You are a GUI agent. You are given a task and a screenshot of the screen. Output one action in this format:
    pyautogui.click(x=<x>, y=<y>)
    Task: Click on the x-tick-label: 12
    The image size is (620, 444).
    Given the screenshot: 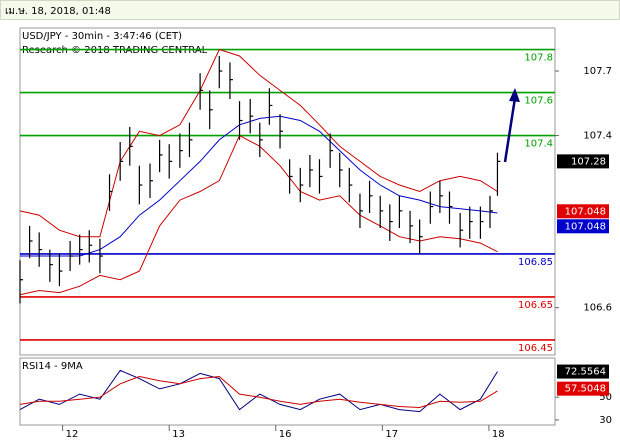 What is the action you would take?
    pyautogui.click(x=72, y=434)
    